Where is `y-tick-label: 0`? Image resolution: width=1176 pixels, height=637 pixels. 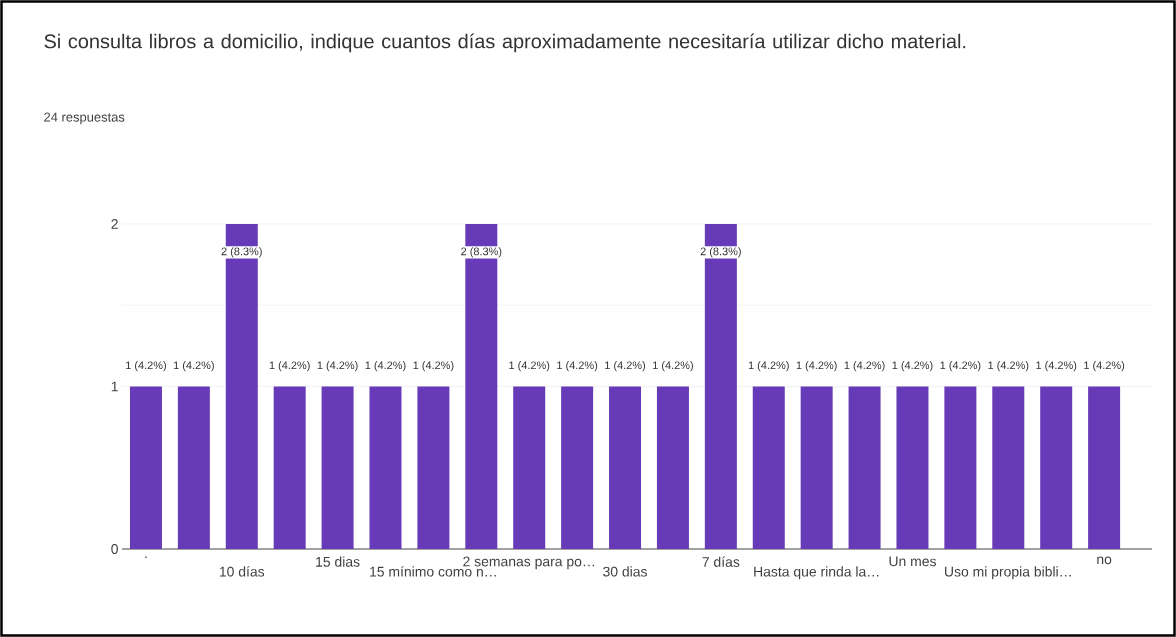
y-tick-label: 0 is located at coordinates (114, 549).